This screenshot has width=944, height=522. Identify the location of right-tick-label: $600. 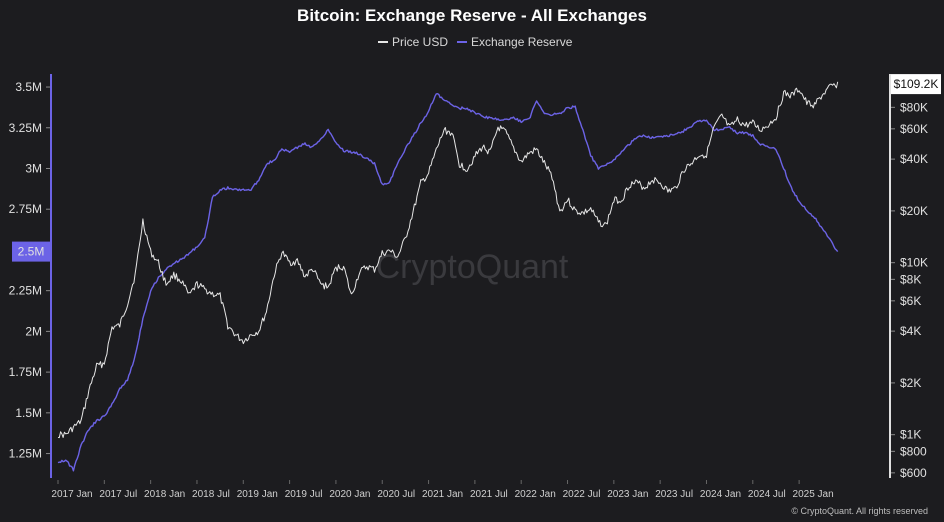
(913, 473).